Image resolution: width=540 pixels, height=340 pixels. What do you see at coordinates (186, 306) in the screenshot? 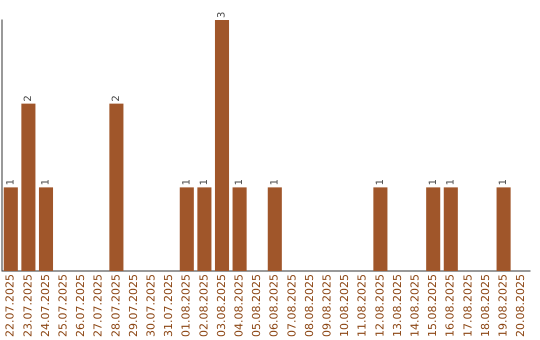
I see `x-tick-label: 01.08.2025` at bounding box center [186, 306].